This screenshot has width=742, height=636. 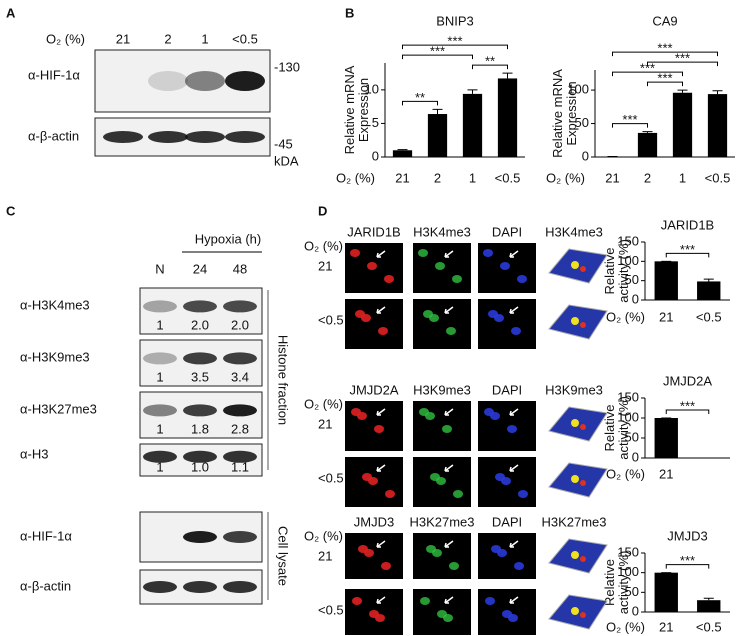 I want to click on label: H3K9me3, so click(x=442, y=389).